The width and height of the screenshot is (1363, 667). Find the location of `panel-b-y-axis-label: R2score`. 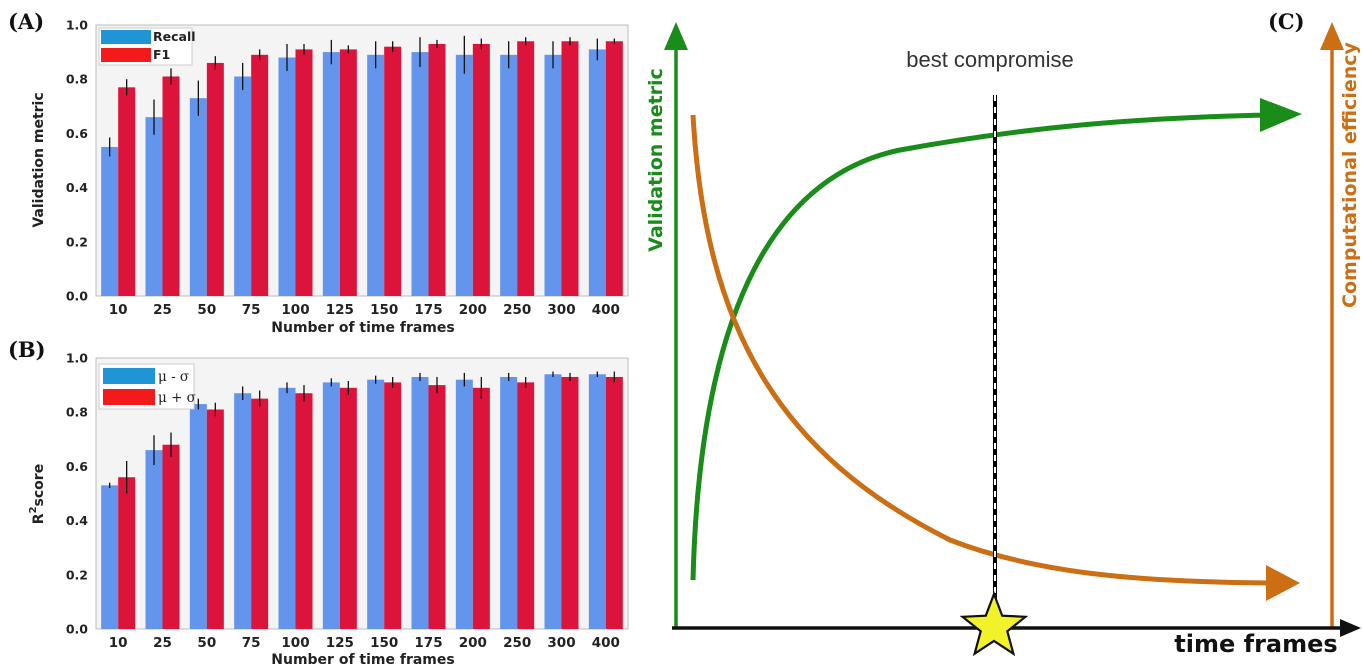

panel-b-y-axis-label: R2score is located at coordinates (37, 494).